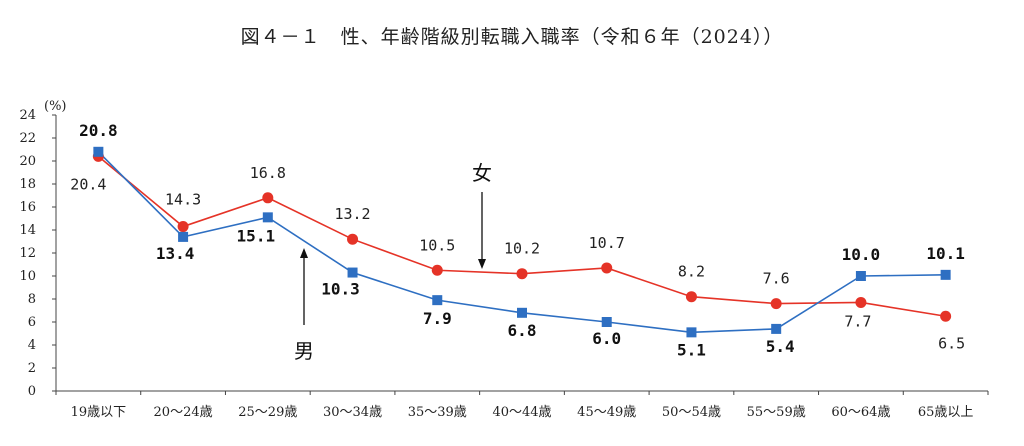 The height and width of the screenshot is (446, 1024). Describe the element at coordinates (99, 412) in the screenshot. I see `x-tick-label: 19歳以下` at that location.